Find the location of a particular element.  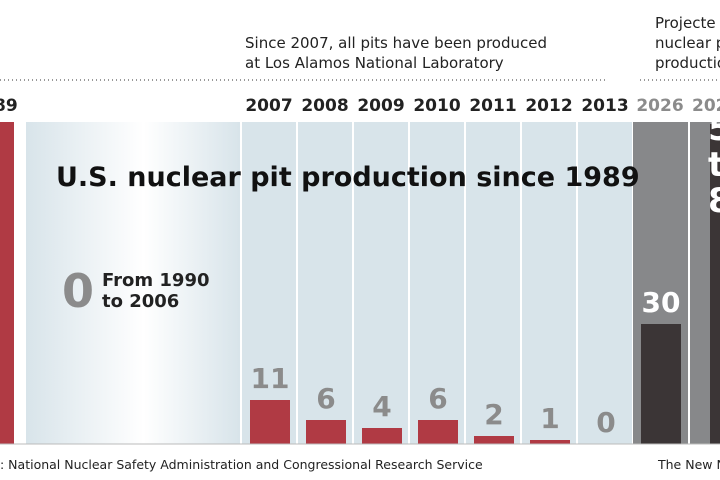

note-line: Since 2007, all pits have been produced is located at coordinates (396, 43).